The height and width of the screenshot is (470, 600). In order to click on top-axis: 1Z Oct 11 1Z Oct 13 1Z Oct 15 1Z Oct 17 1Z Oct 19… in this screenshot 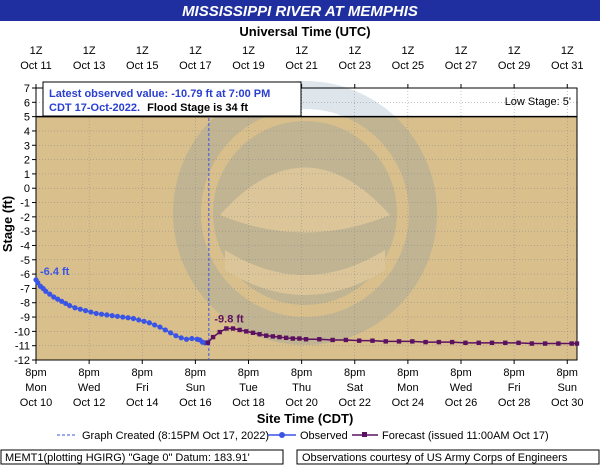, I will do `click(301, 66)`.